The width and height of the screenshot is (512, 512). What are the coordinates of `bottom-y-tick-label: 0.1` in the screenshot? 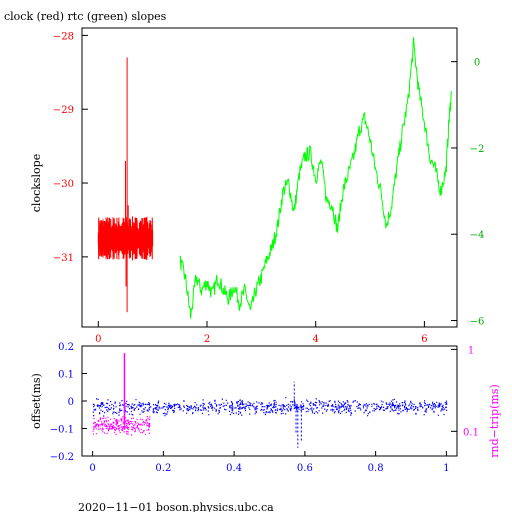 It's located at (66, 375).